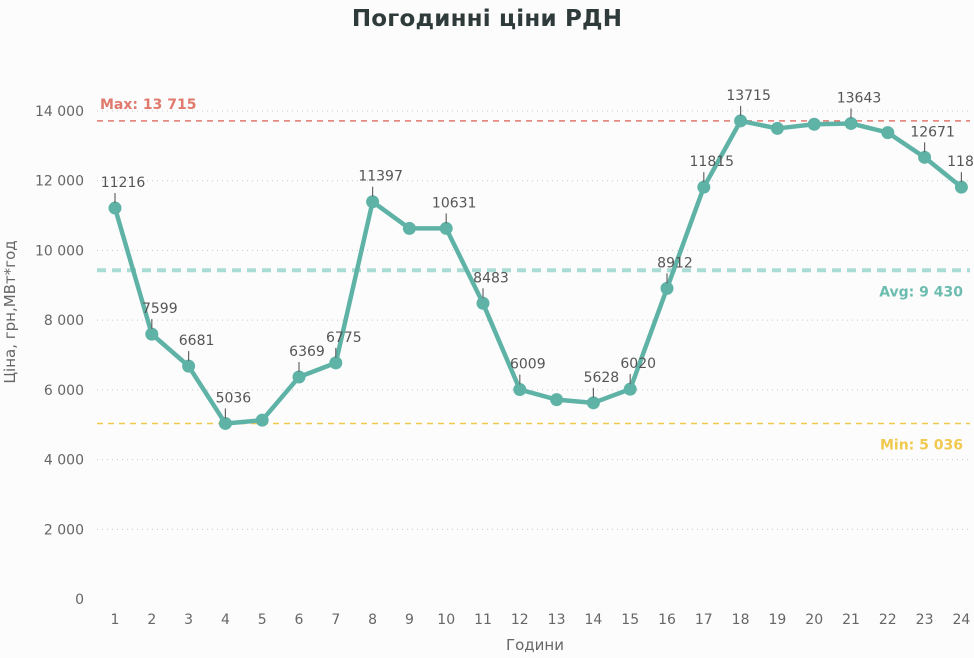 This screenshot has width=974, height=658. Describe the element at coordinates (921, 445) in the screenshot. I see `reference-line-label: Min: 5 036` at that location.